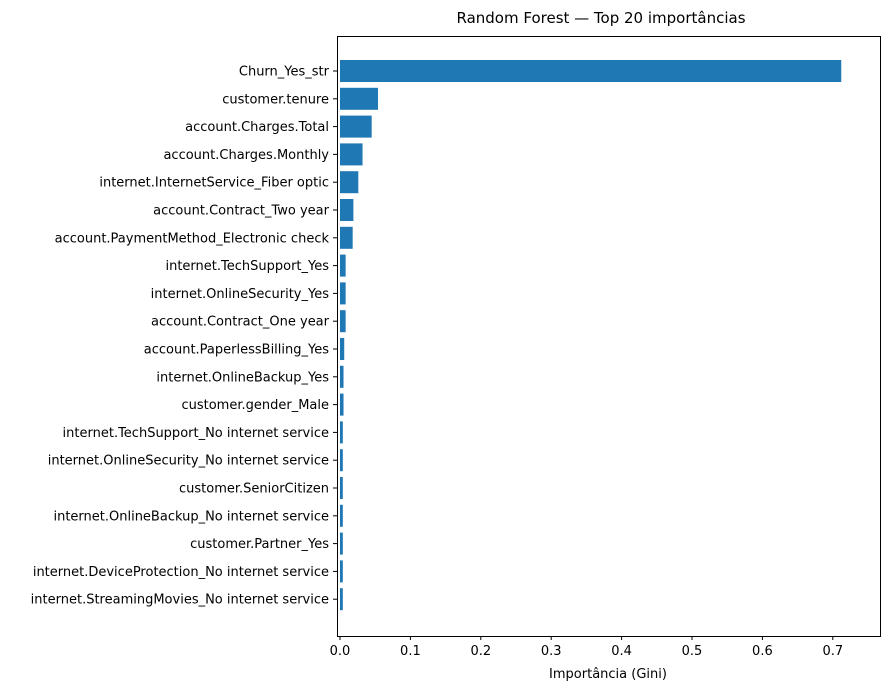 The height and width of the screenshot is (690, 890). I want to click on y-tick-label: account.PaymentMethod_Electronic check, so click(192, 238).